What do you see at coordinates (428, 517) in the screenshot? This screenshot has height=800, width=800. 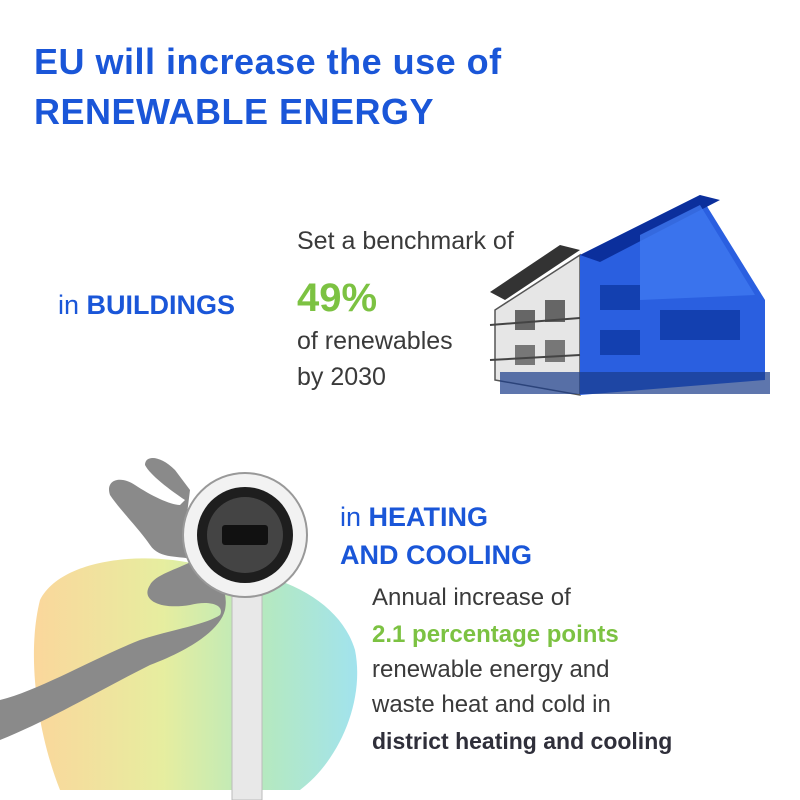 I see `heading-label: HEATING` at bounding box center [428, 517].